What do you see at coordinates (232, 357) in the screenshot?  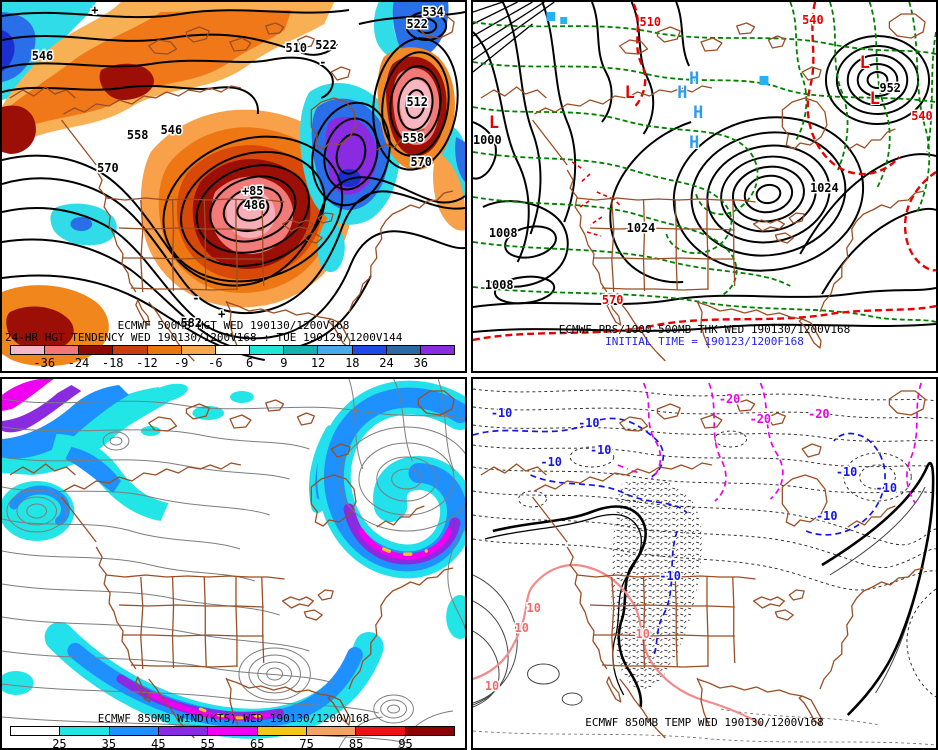 I see `tendency-colorbar: -36 -24 -18 -12 -9 -6 6 9 12 18 24 36` at bounding box center [232, 357].